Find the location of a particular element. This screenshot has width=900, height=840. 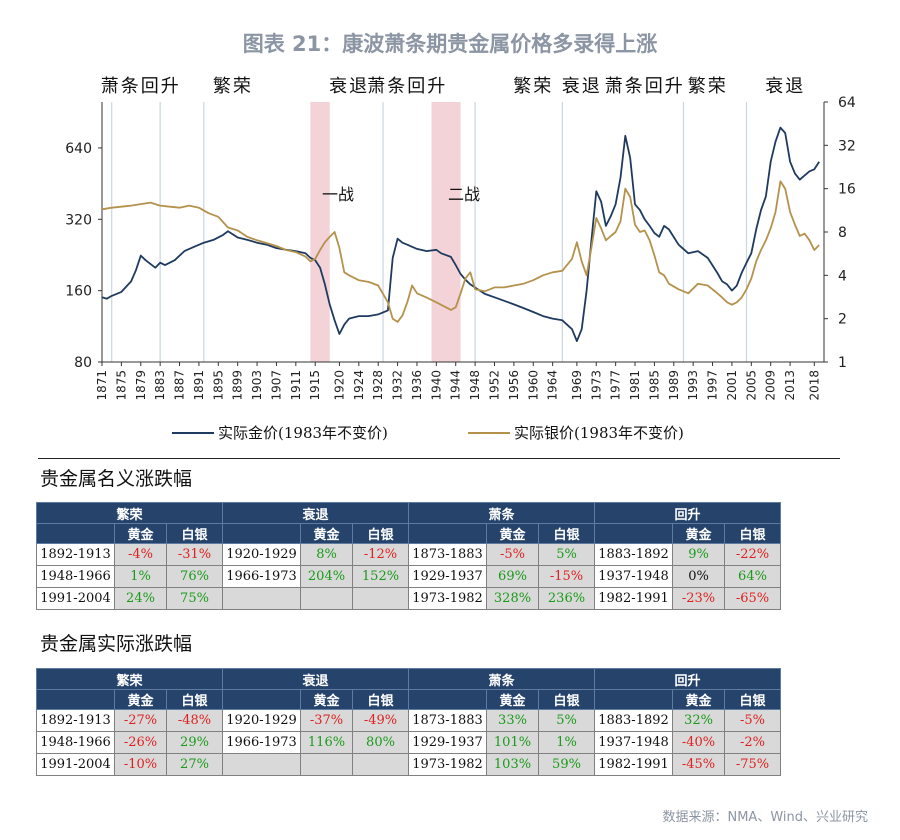

x-tick-label: 1915 is located at coordinates (315, 385).